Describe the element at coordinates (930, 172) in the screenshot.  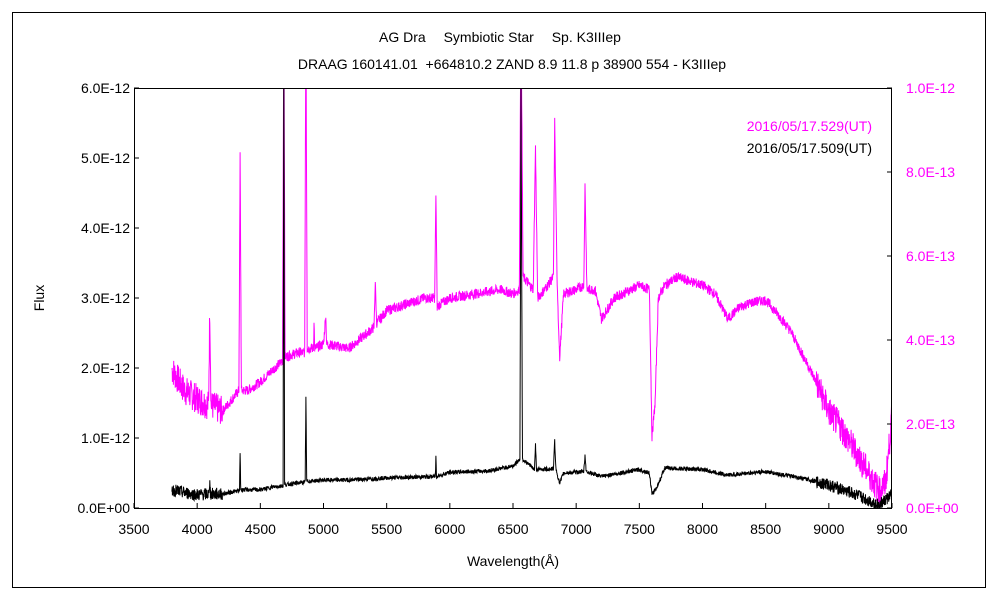
I see `y-right-tick-label: 8.0E-13` at that location.